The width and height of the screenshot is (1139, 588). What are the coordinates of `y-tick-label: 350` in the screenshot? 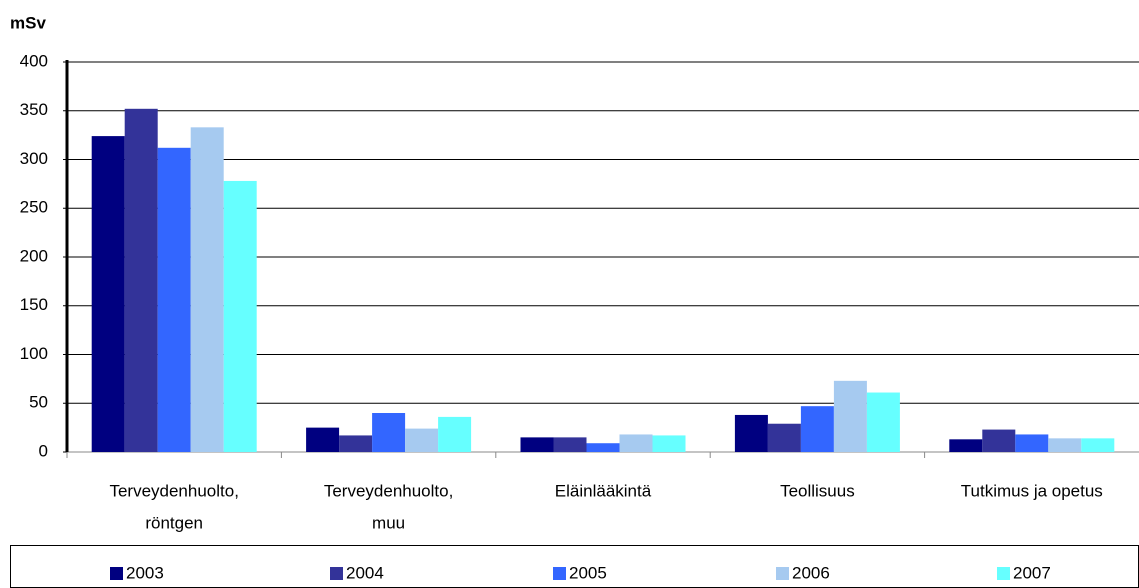 It's located at (34, 109).